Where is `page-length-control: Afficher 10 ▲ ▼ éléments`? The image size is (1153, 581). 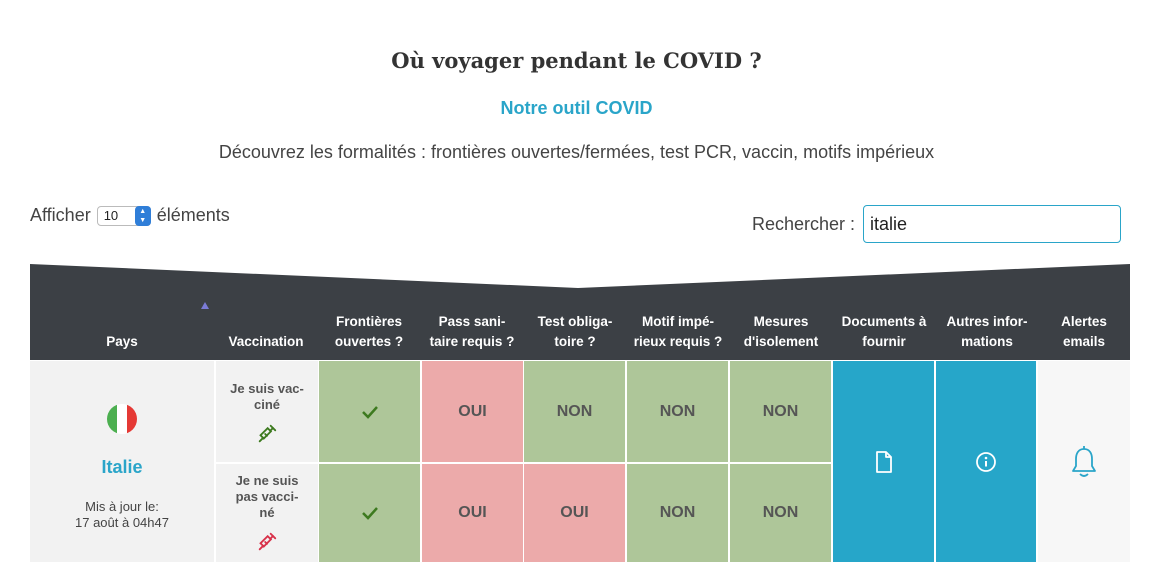 page-length-control: Afficher 10 ▲ ▼ éléments is located at coordinates (130, 215).